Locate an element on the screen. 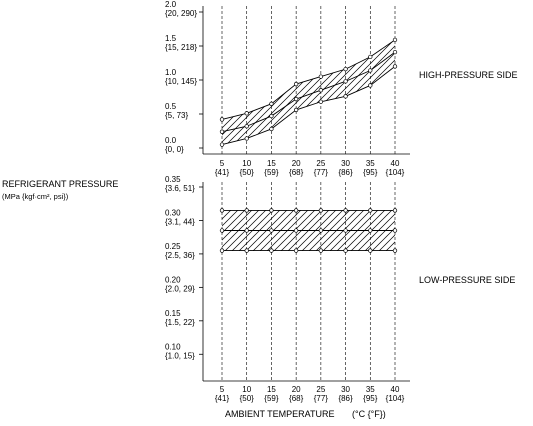  high-x-tick-label-sub: {50} is located at coordinates (247, 172).